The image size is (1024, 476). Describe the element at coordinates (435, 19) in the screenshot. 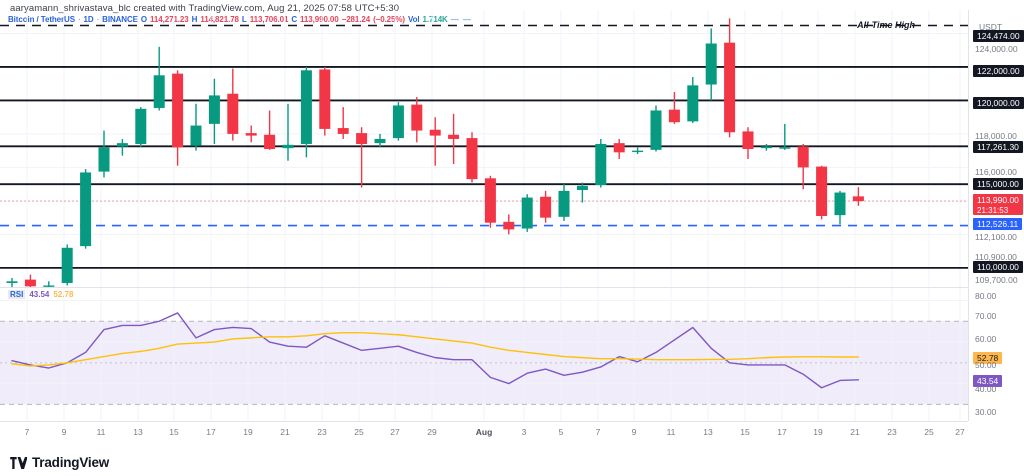

I see `legend-volume-value: 1.714K` at that location.